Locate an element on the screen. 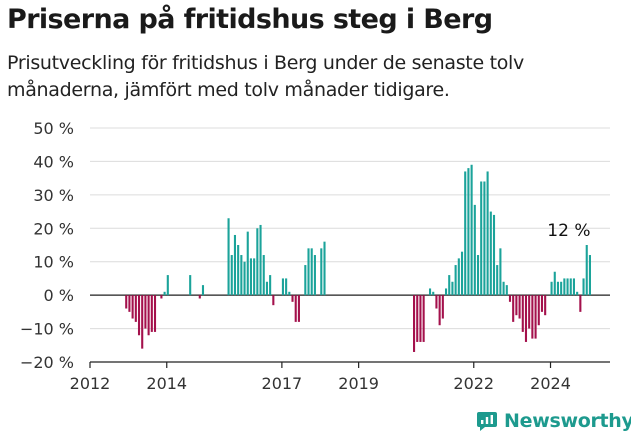  brand-name: Newsworthy is located at coordinates (567, 421).